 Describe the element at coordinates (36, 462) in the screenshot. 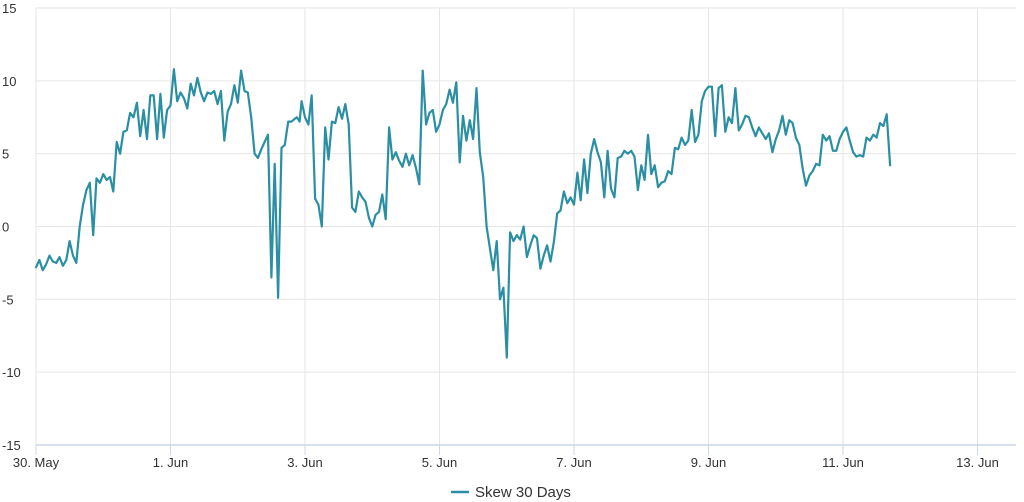

I see `x-tick-label: 30. May` at that location.